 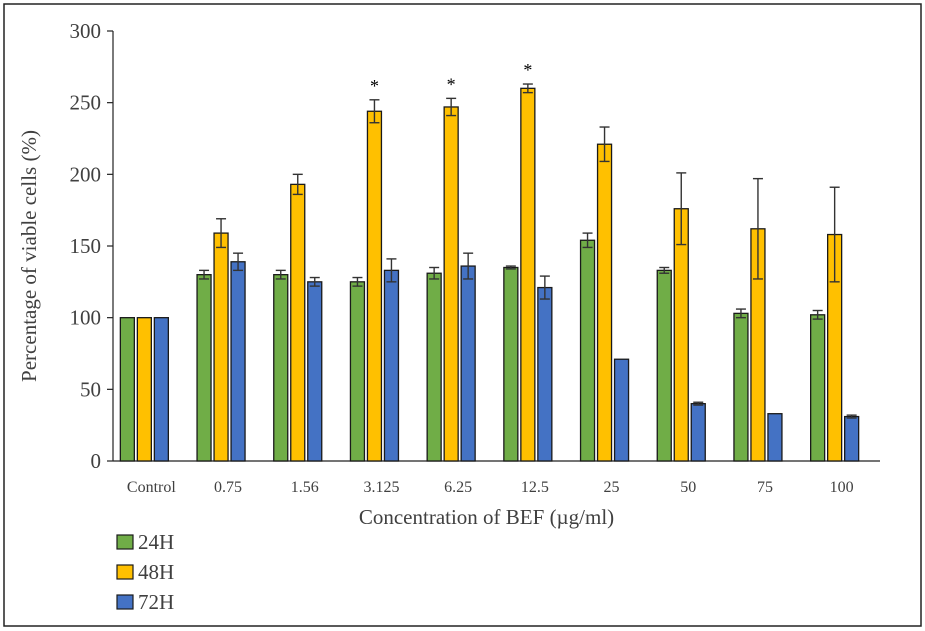 What do you see at coordinates (765, 487) in the screenshot?
I see `x-tick-label: 75` at bounding box center [765, 487].